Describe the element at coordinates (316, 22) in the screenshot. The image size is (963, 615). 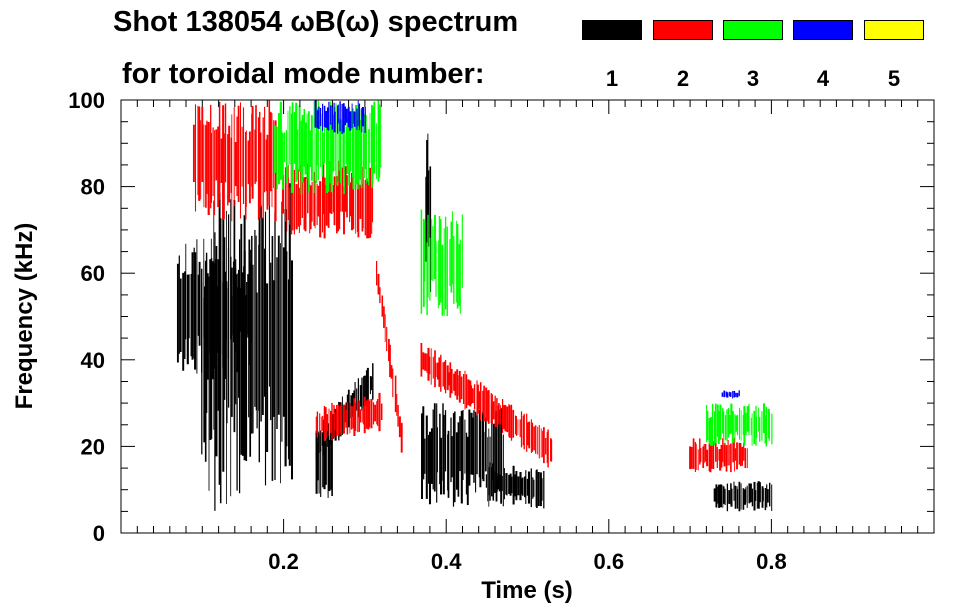
I see `chart-title-line-1: Shot 138054 ωB(ω) spectrum` at that location.